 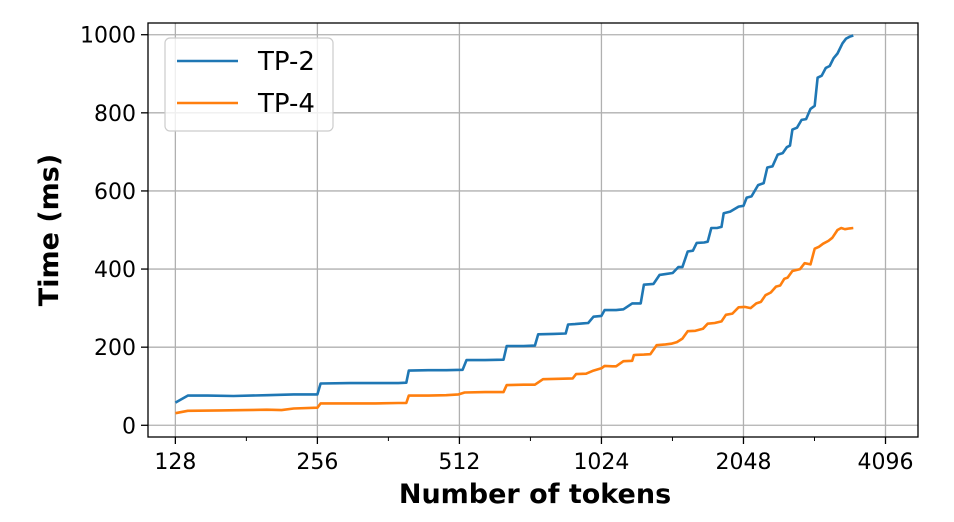 I want to click on legend: TP-2 TP-4, so click(x=249, y=84).